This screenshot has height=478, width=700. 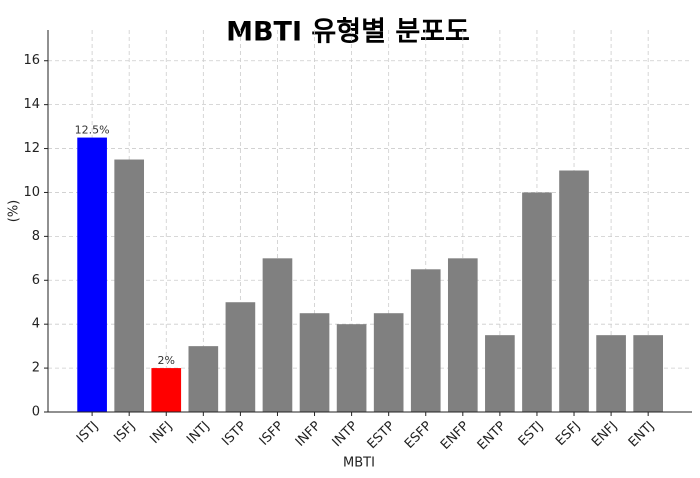 What do you see at coordinates (92, 130) in the screenshot?
I see `value-label: 12.5%` at bounding box center [92, 130].